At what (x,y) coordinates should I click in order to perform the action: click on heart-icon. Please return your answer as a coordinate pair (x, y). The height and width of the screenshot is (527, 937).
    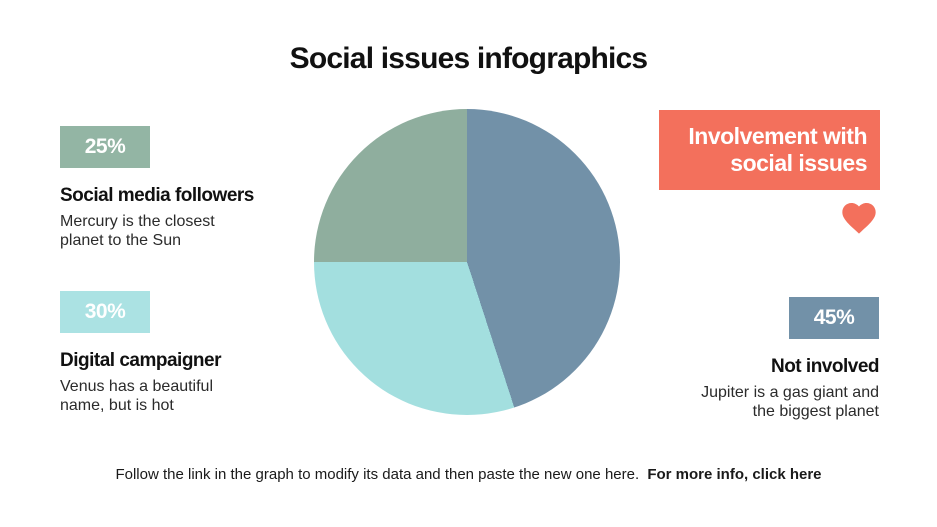
    Looking at the image, I should click on (859, 218).